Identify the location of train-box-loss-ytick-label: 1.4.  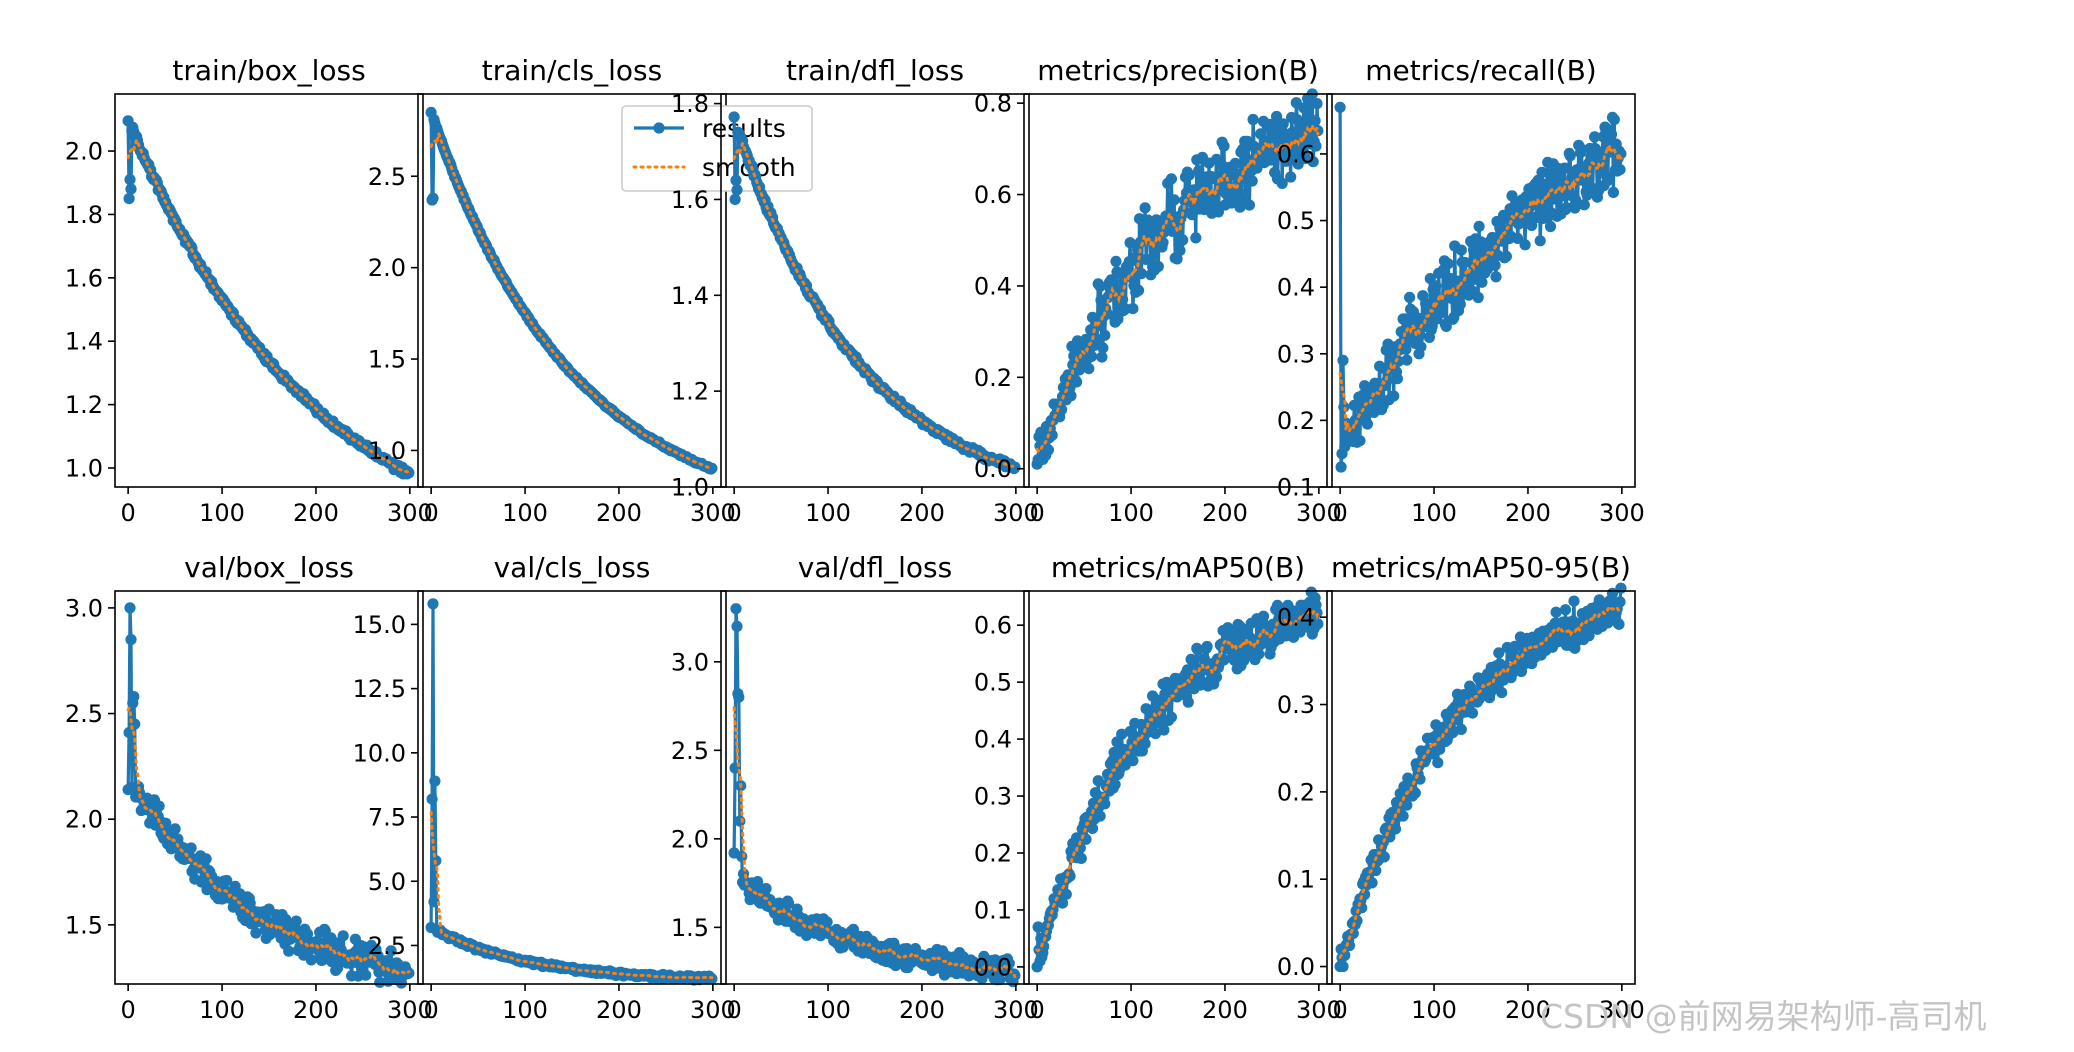
(84, 342).